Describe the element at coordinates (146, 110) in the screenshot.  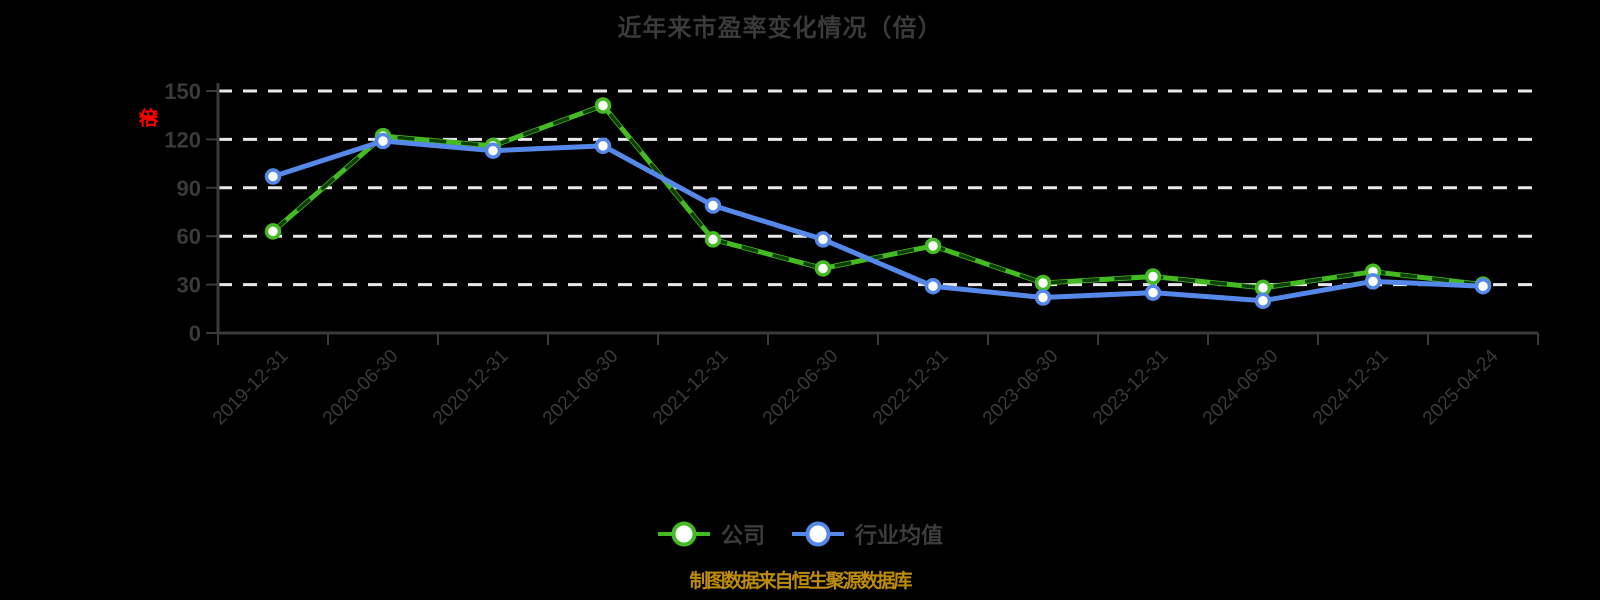
I see `y-axis-unit-label: （倍）` at that location.